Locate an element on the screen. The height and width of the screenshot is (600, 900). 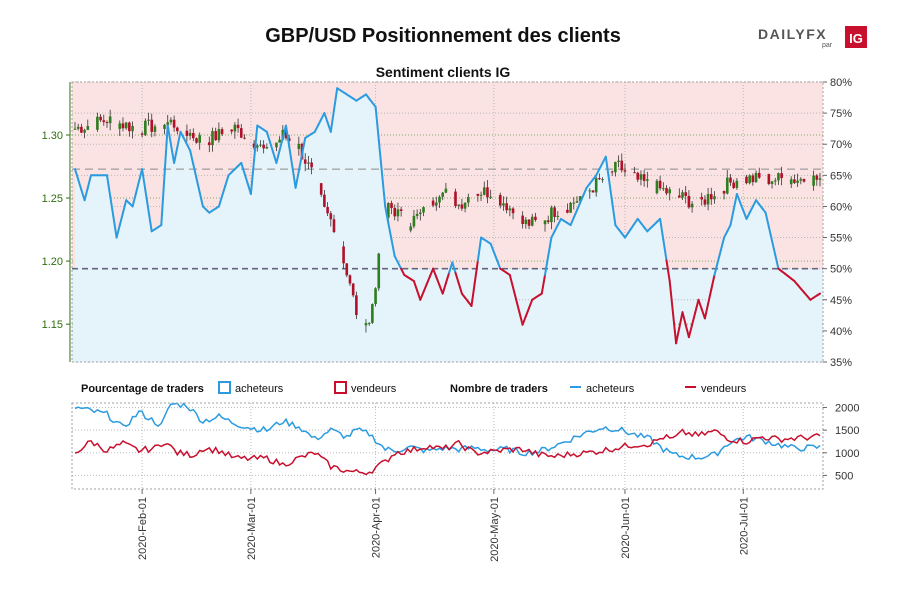
sentiment-tick-label: 70% is located at coordinates (841, 145).